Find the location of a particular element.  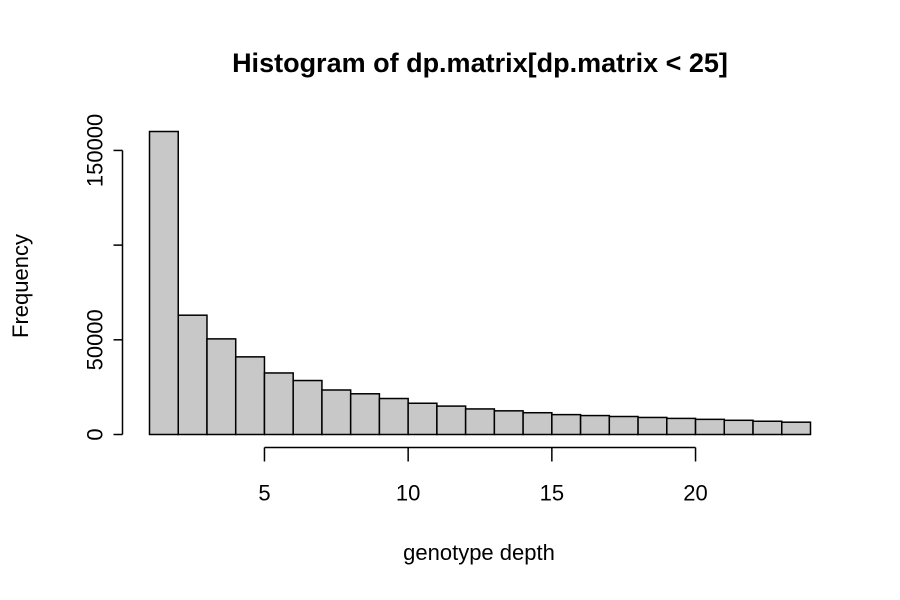

y-tick-label: 50000 is located at coordinates (95, 339).